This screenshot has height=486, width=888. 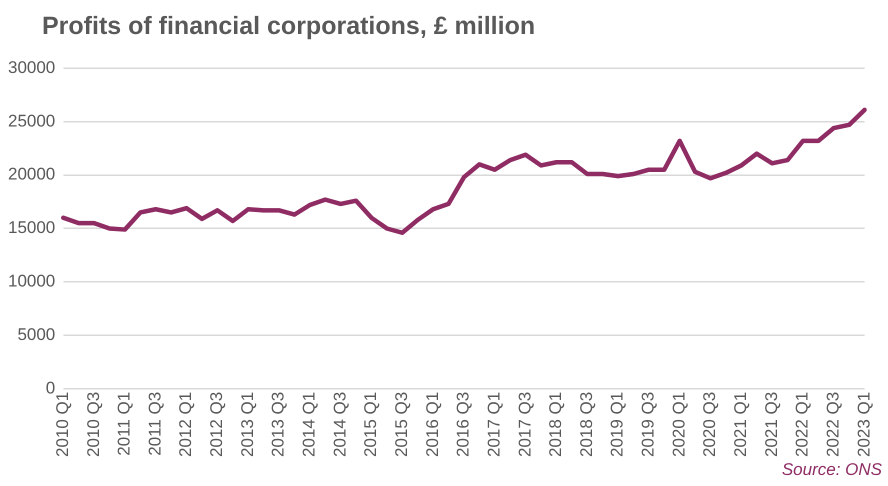 What do you see at coordinates (832, 470) in the screenshot?
I see `source-note: Source: ONS` at bounding box center [832, 470].